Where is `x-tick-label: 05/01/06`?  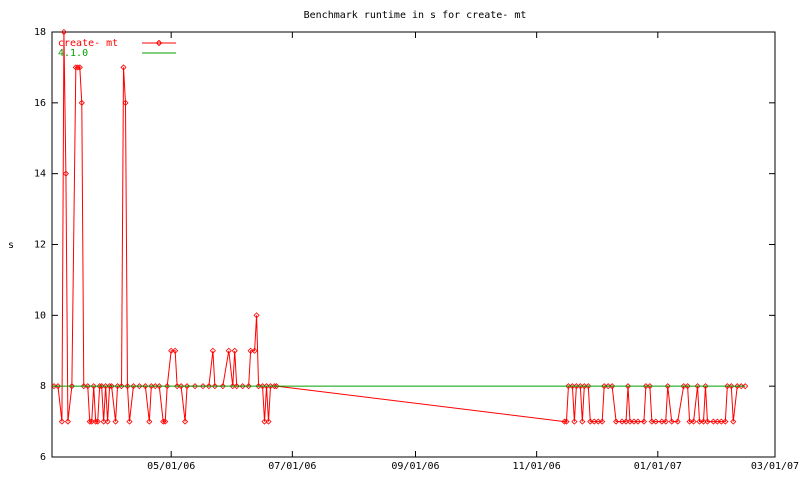
x-tick-label: 05/01/06 is located at coordinates (171, 466).